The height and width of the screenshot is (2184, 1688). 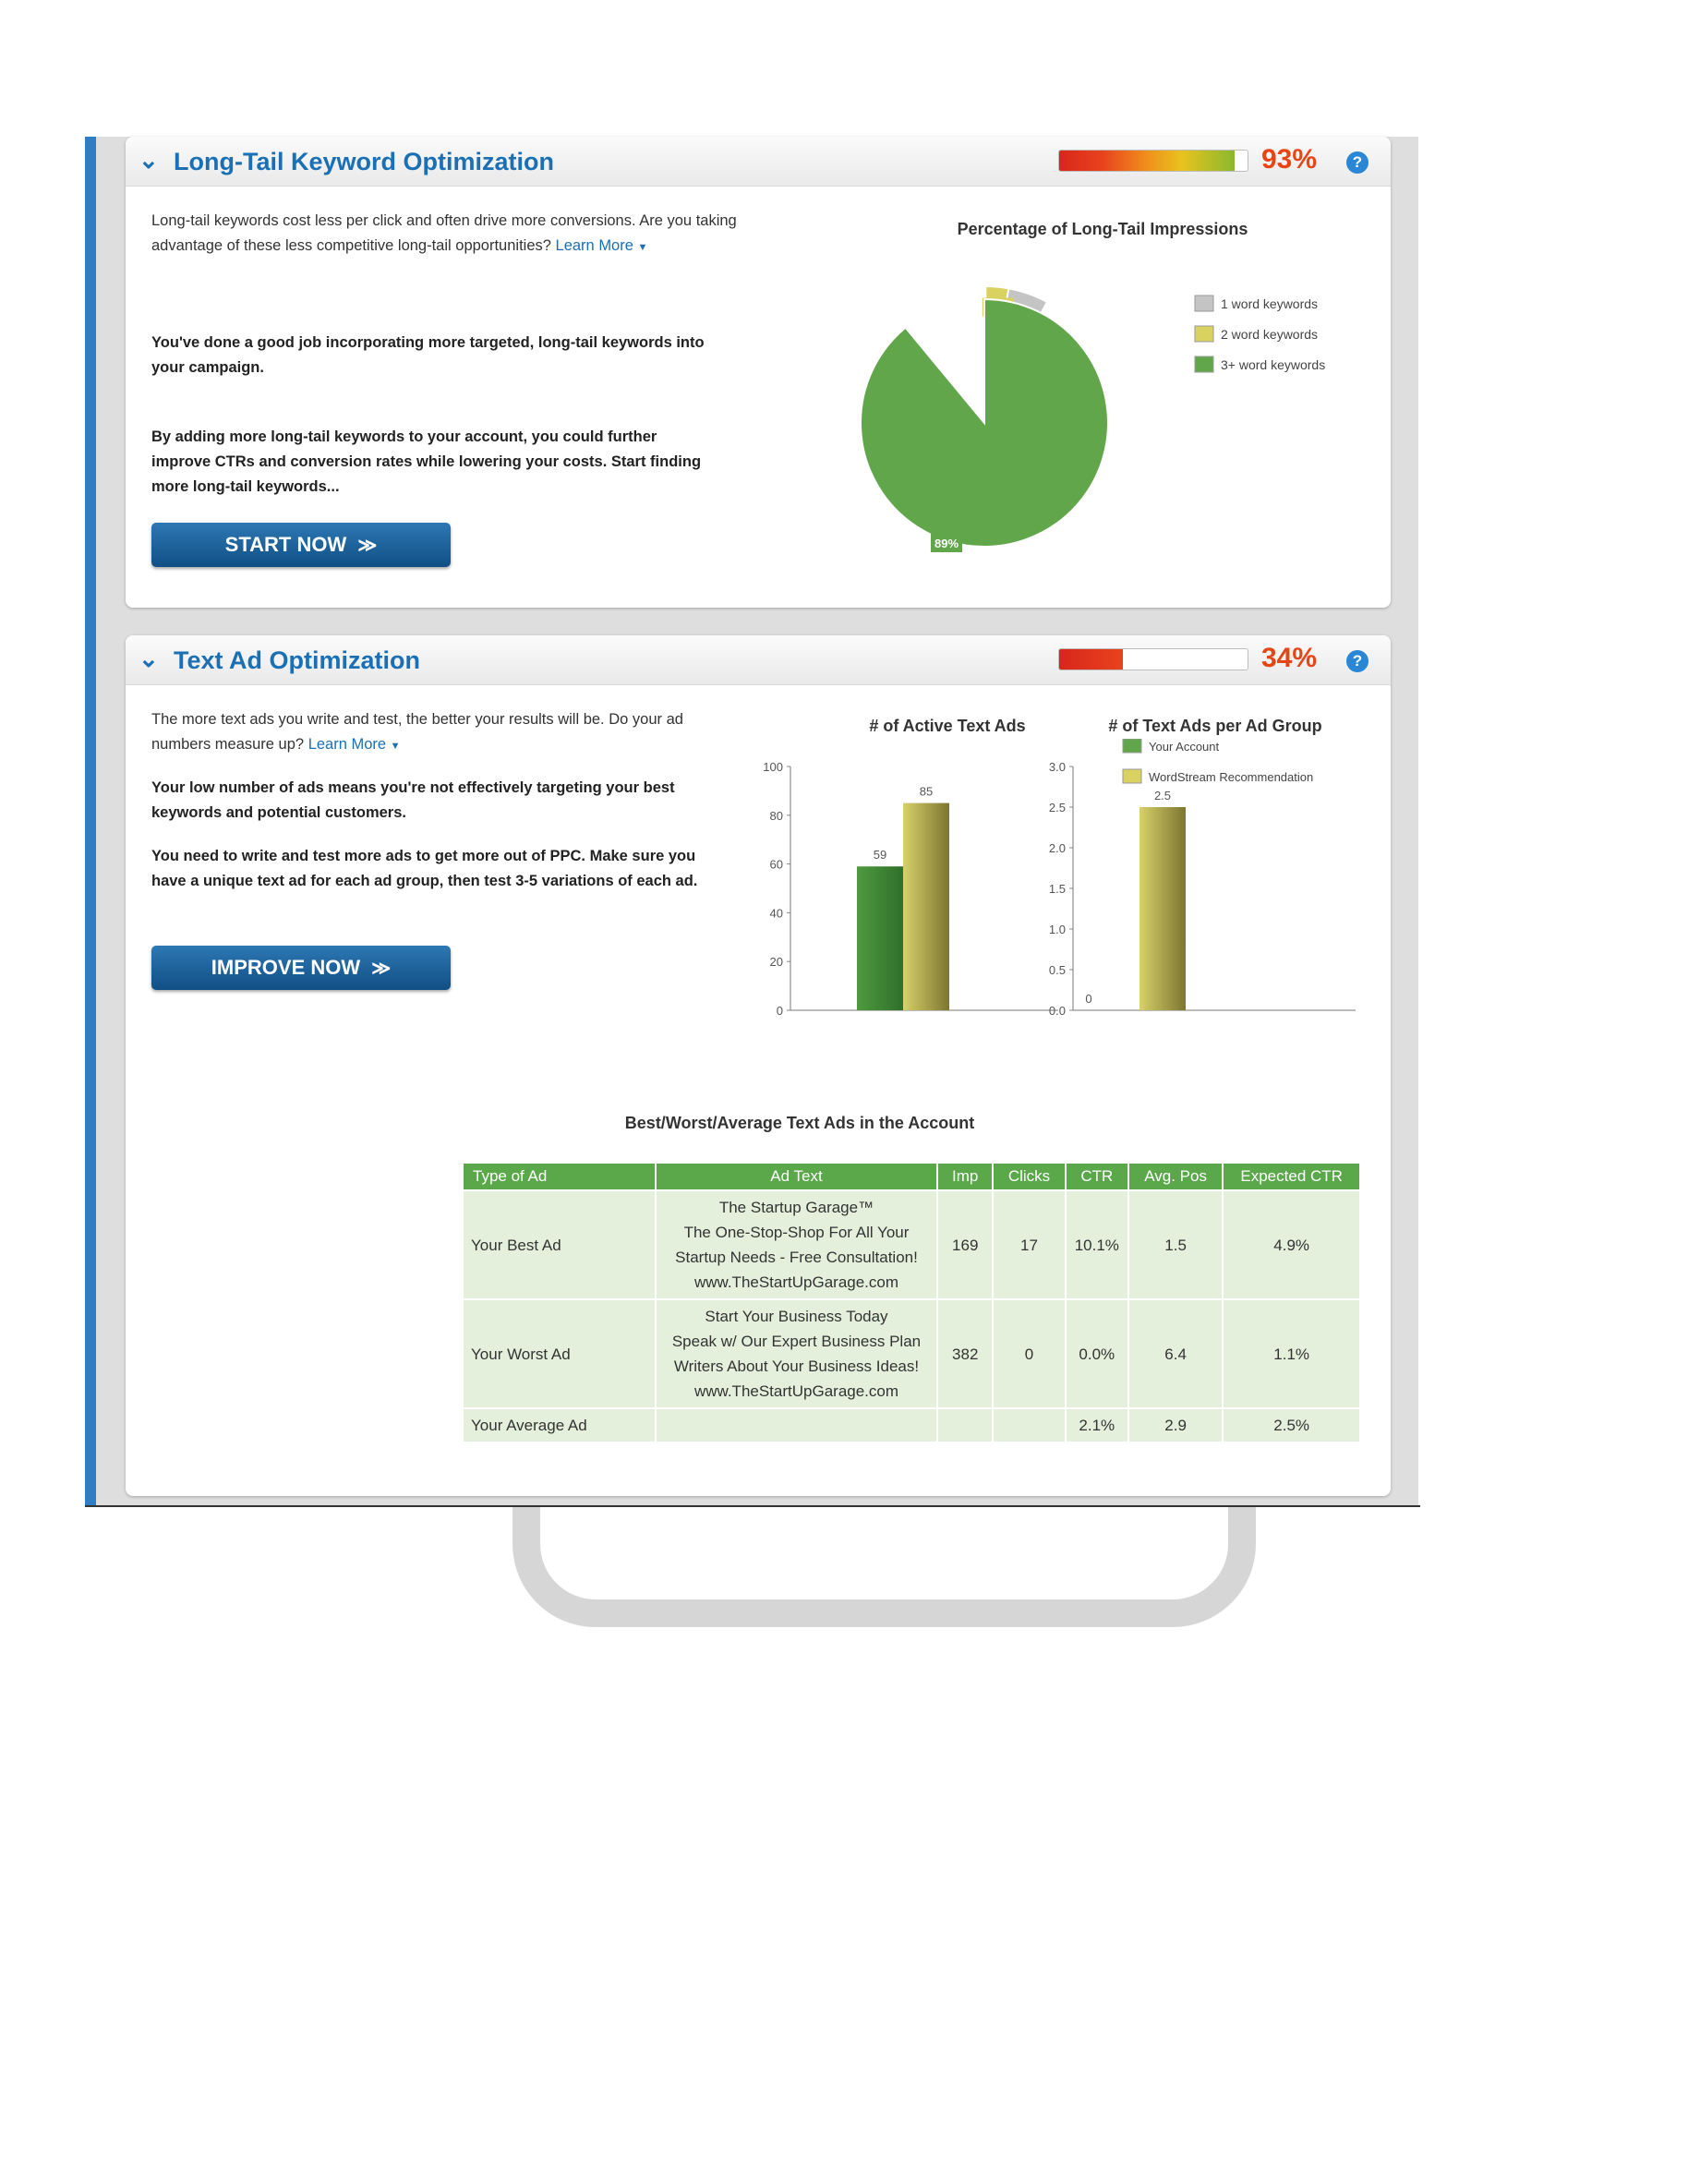 What do you see at coordinates (1057, 1011) in the screenshot?
I see `y-tick-label: 0.0` at bounding box center [1057, 1011].